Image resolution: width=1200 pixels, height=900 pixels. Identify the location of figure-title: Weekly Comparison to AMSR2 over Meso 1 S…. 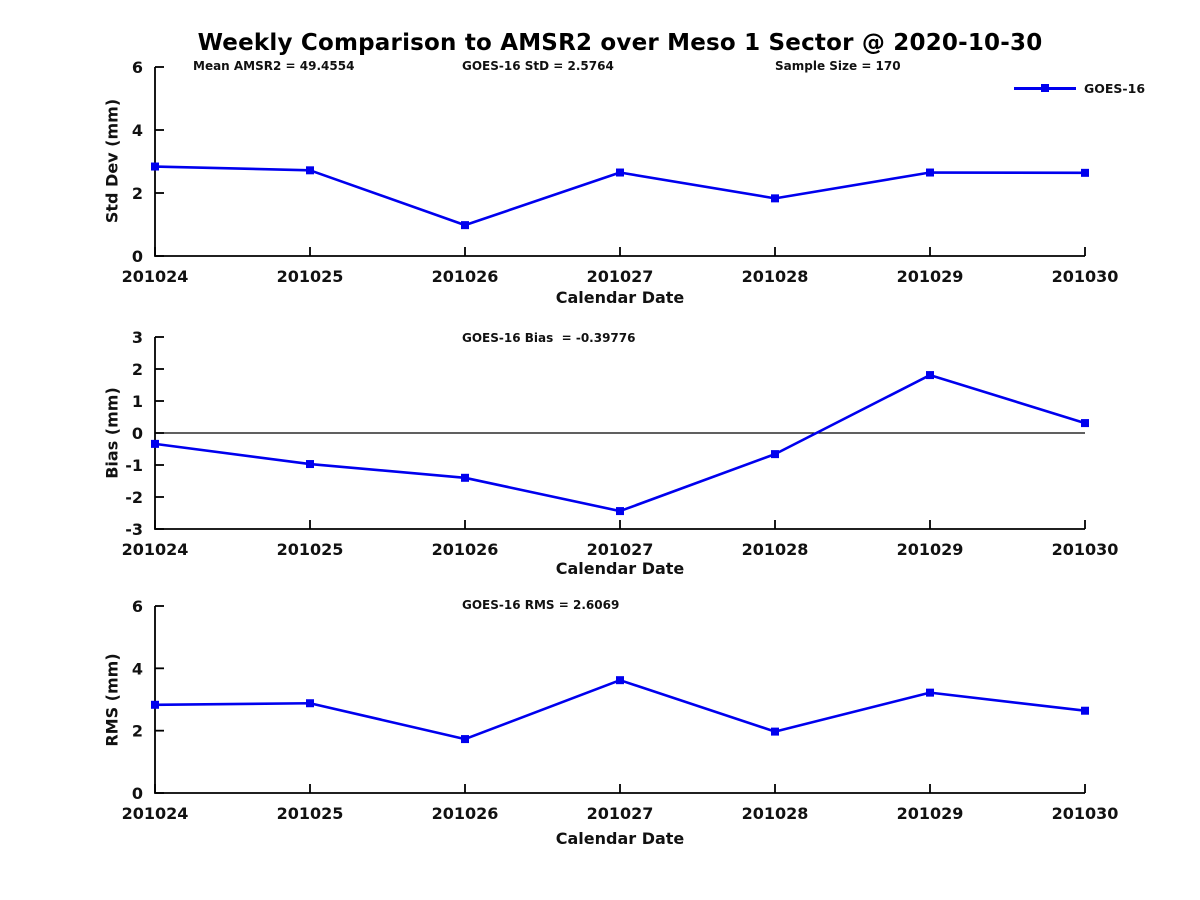
(620, 43).